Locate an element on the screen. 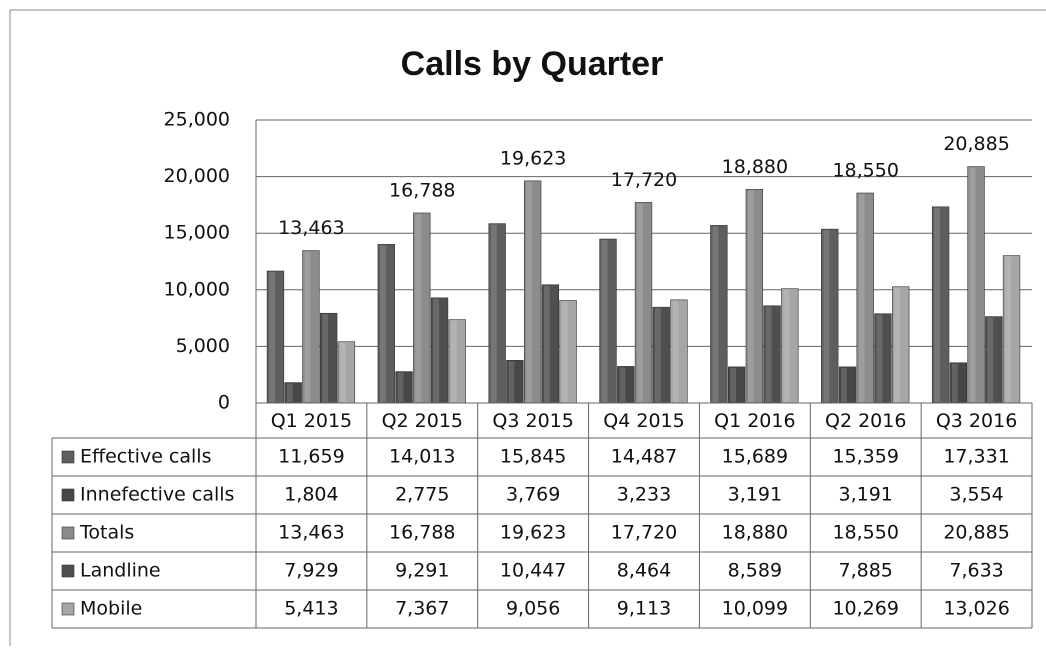 The width and height of the screenshot is (1046, 650). table-cell: 9,056 is located at coordinates (533, 609).